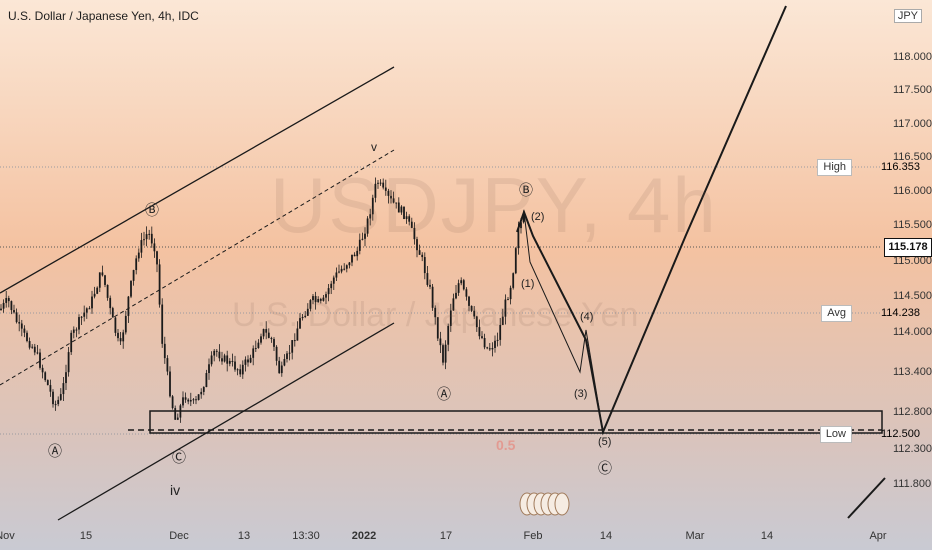 The height and width of the screenshot is (550, 932). I want to click on currency-label: JPY, so click(907, 16).